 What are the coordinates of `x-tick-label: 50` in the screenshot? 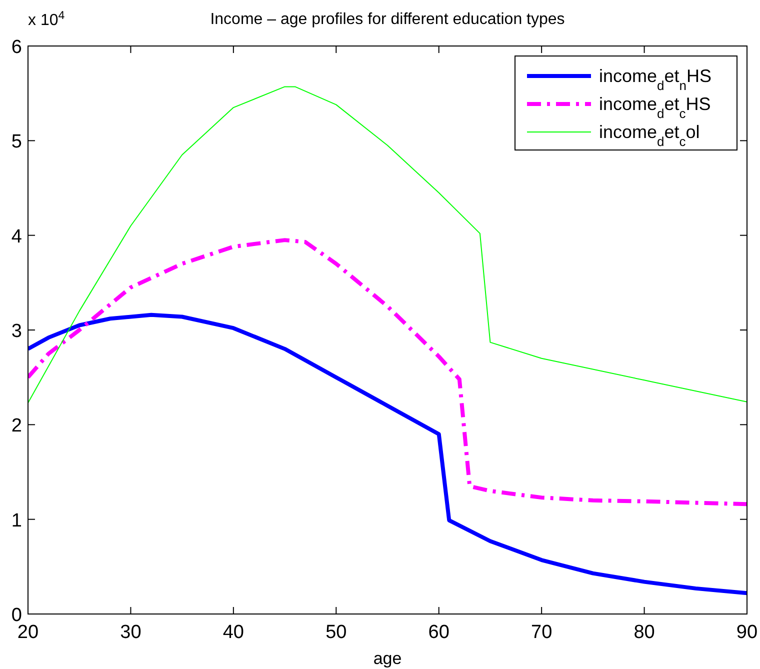 It's located at (336, 632).